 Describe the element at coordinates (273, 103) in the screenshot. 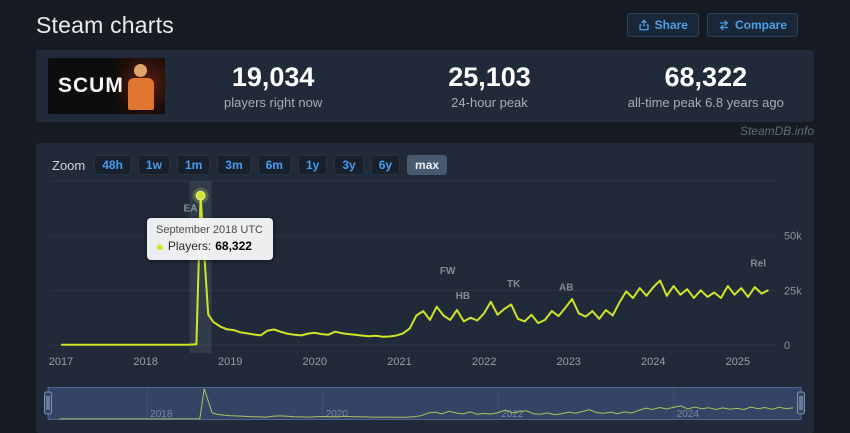

I see `stat-label: players right now` at that location.